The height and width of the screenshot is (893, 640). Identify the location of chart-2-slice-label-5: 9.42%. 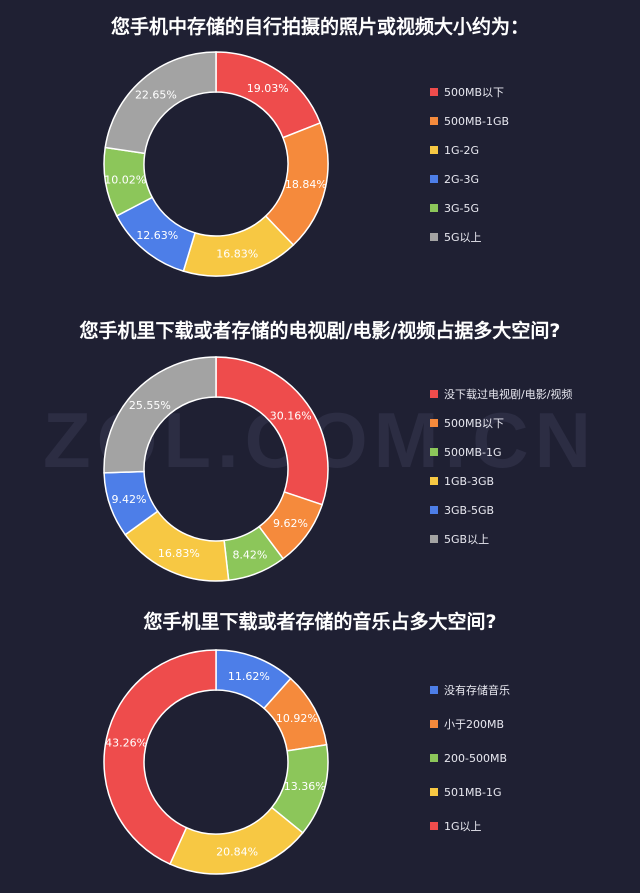
(129, 499).